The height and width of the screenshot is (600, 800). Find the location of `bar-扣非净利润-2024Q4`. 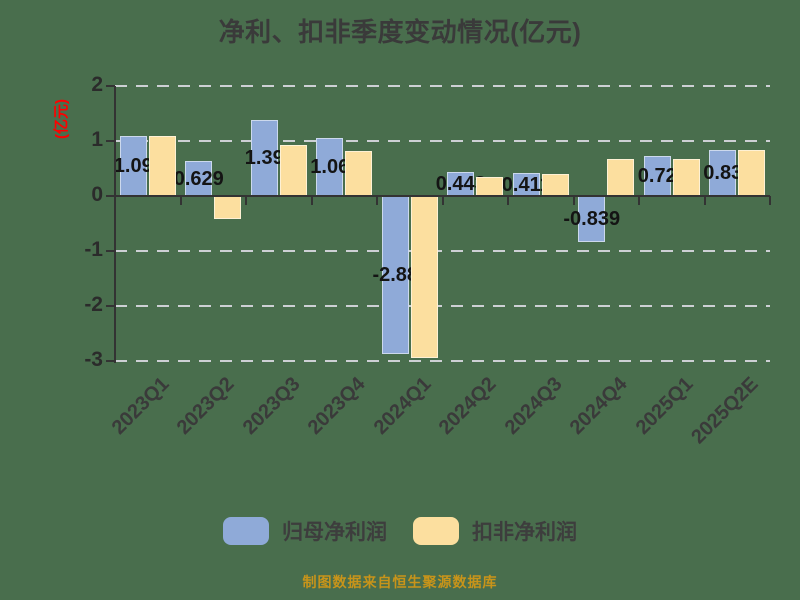

bar-扣非净利润-2024Q4 is located at coordinates (621, 177).